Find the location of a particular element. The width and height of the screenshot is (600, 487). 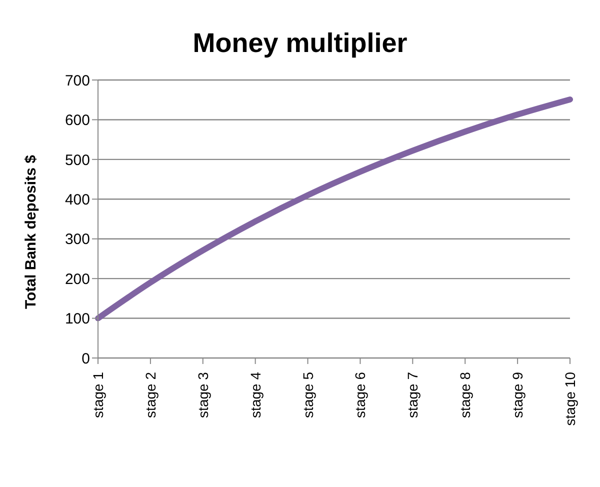

y-tick-label: 500 is located at coordinates (77, 160).